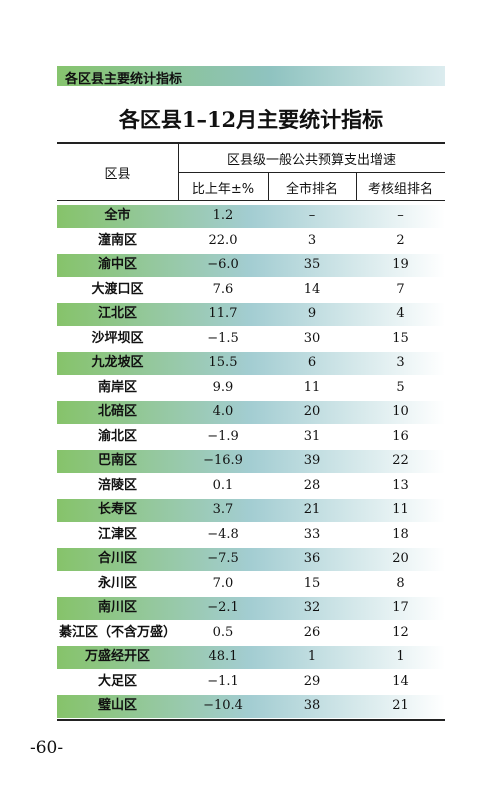 The image size is (500, 804). Describe the element at coordinates (311, 189) in the screenshot. I see `column-header: 全市排名` at that location.